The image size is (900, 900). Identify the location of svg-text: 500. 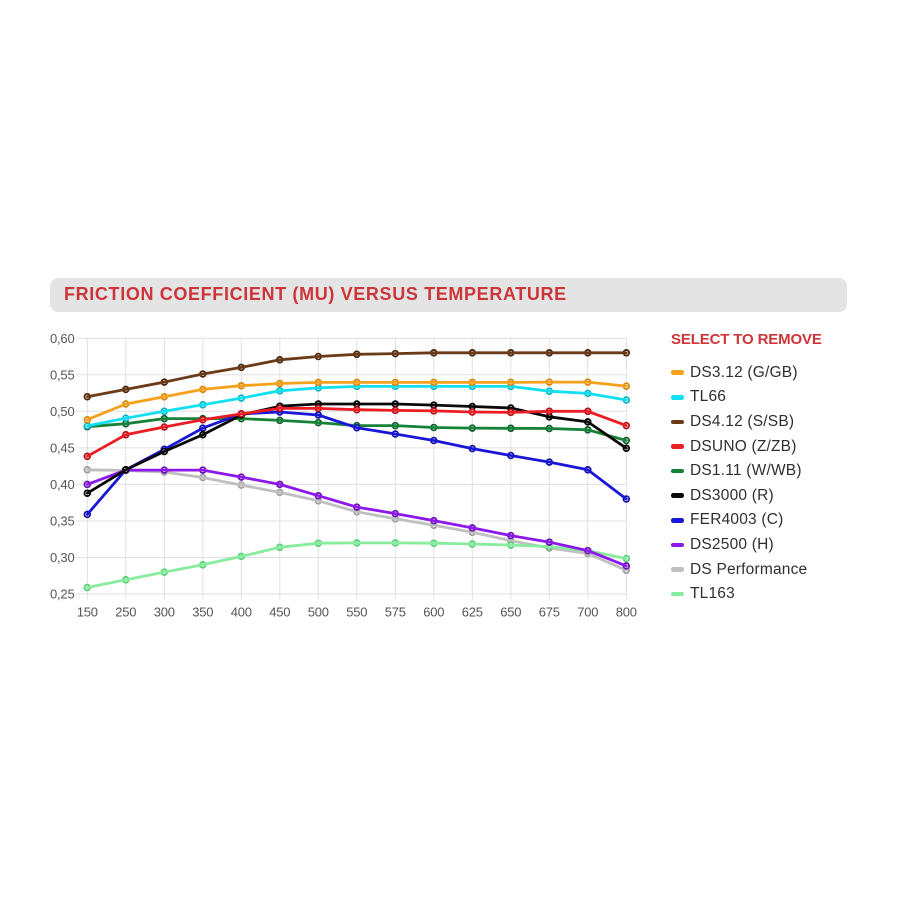
(318, 612).